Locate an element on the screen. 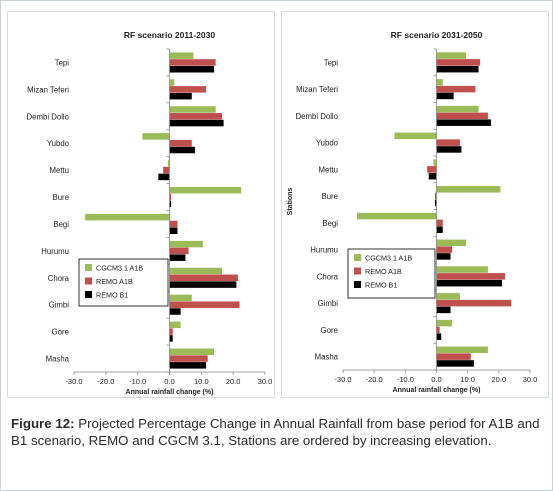 Image resolution: width=553 pixels, height=491 pixels. bar-cgcm3-1-a1b-gore is located at coordinates (175, 325).